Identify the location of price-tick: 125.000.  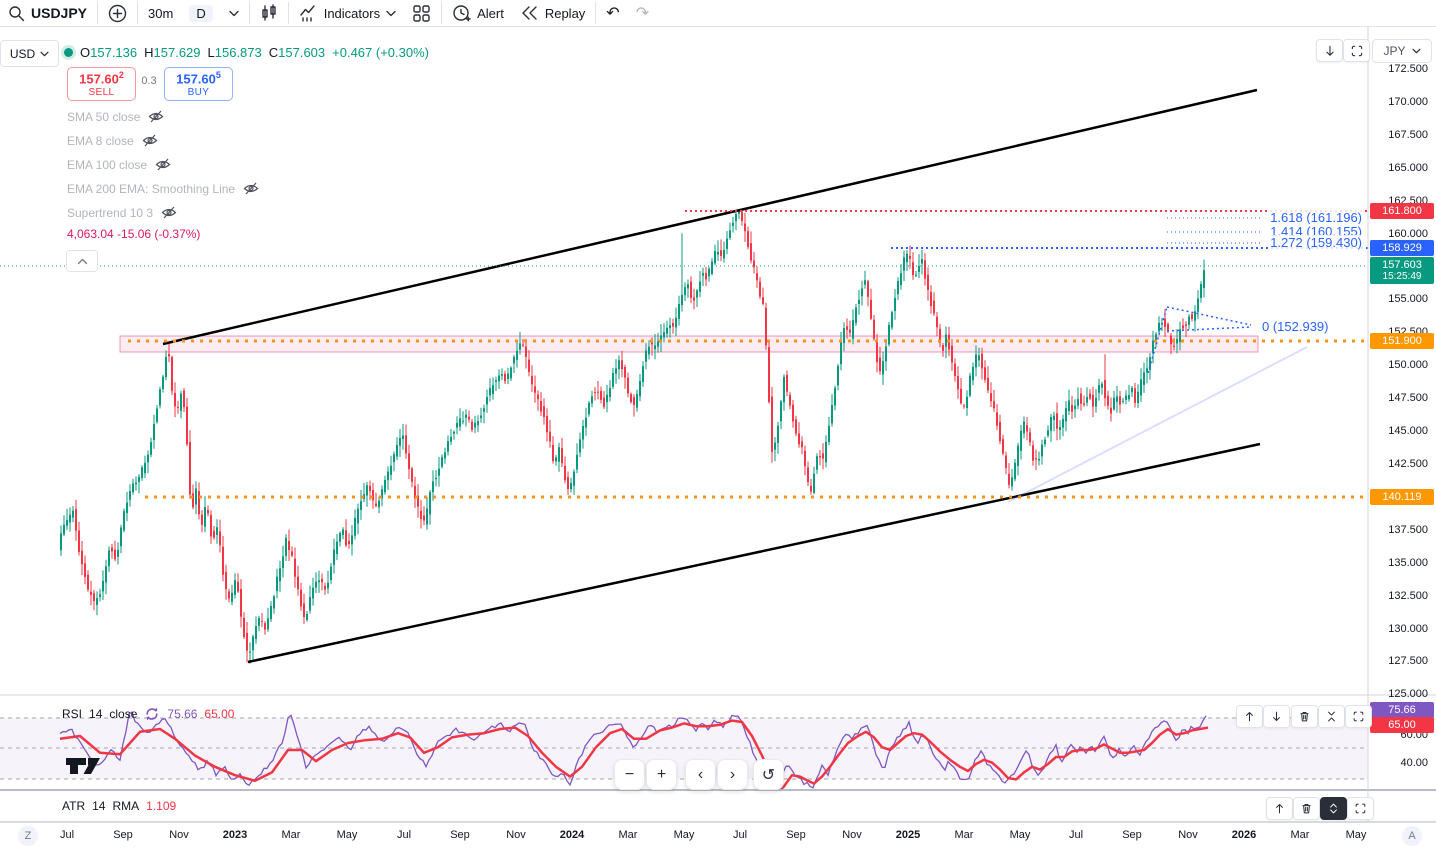
(1408, 694).